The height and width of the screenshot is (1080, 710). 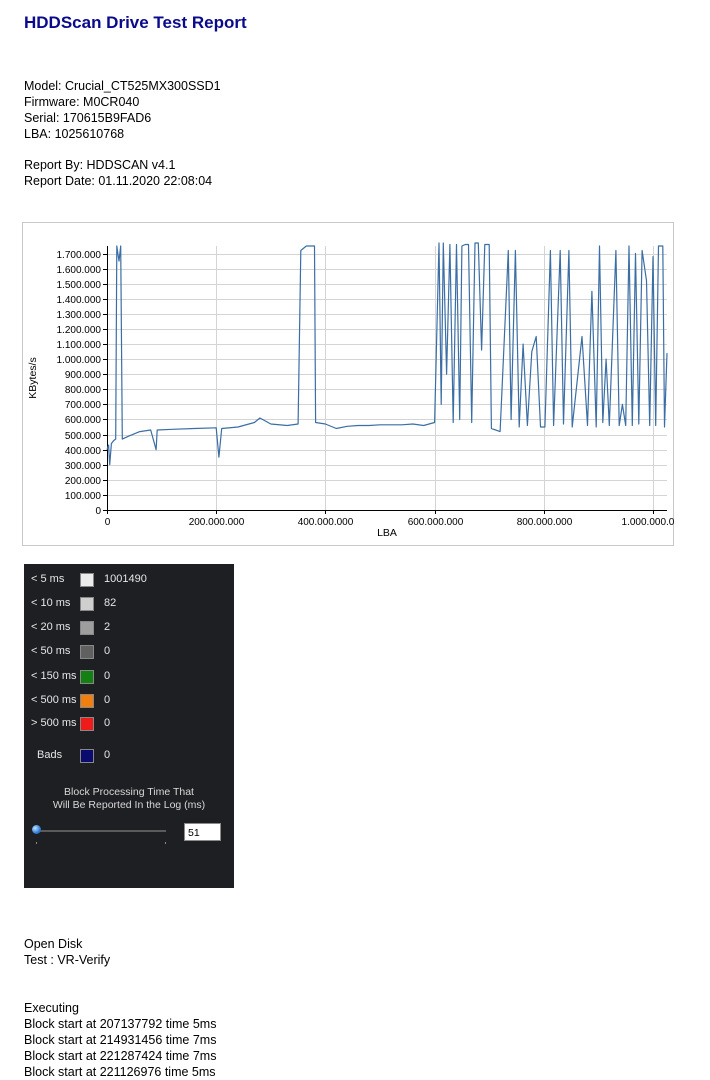 I want to click on y-tick-label: 900.000, so click(x=83, y=375).